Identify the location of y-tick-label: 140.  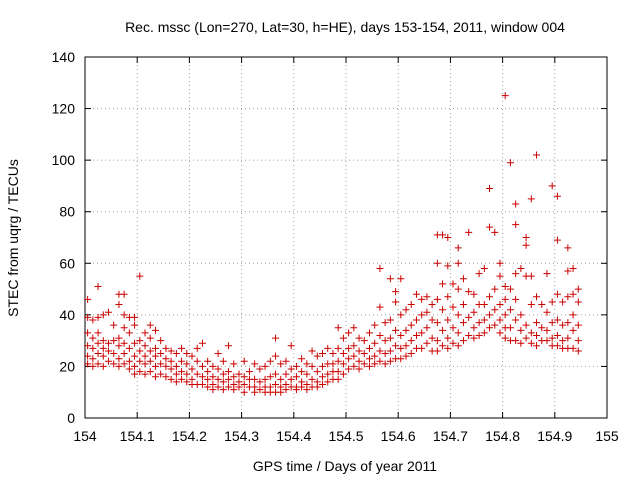
(64, 57).